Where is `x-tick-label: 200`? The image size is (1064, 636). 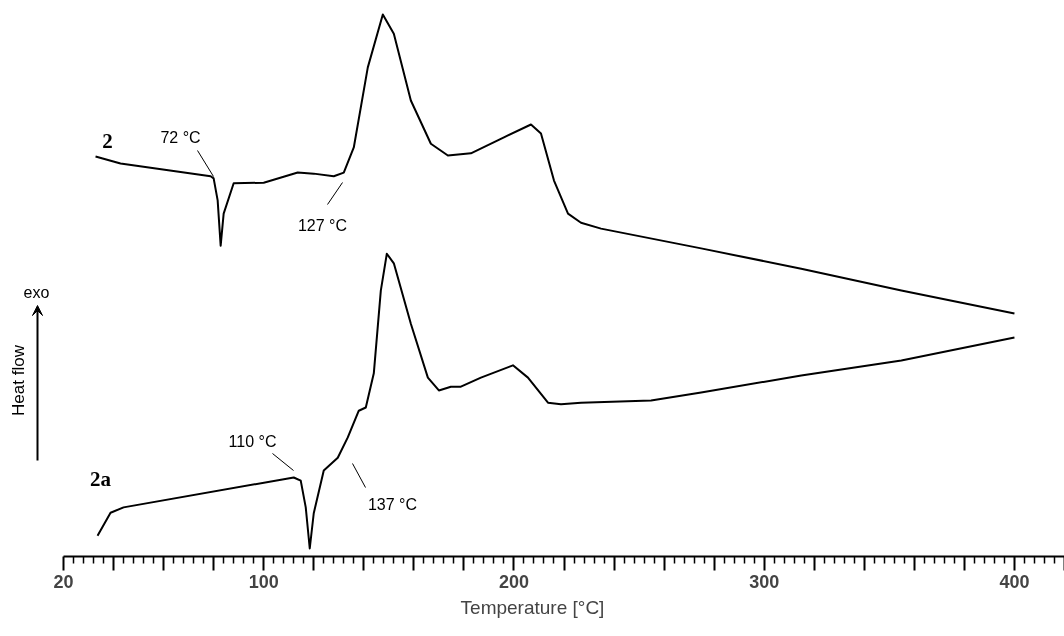
x-tick-label: 200 is located at coordinates (513, 581).